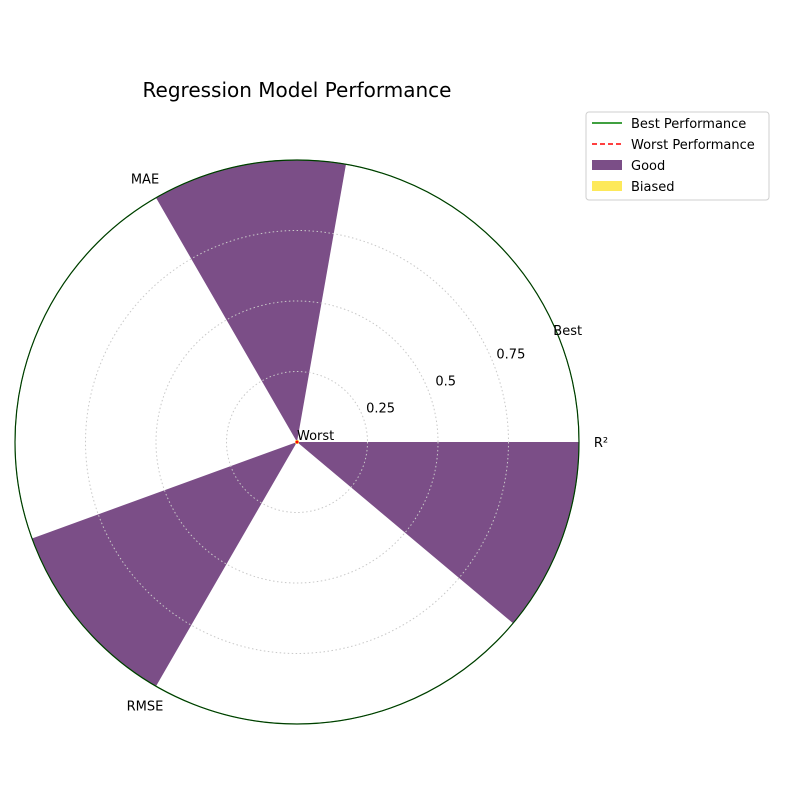 Image resolution: width=800 pixels, height=804 pixels. Describe the element at coordinates (601, 443) in the screenshot. I see `axis-label-0: R²` at that location.